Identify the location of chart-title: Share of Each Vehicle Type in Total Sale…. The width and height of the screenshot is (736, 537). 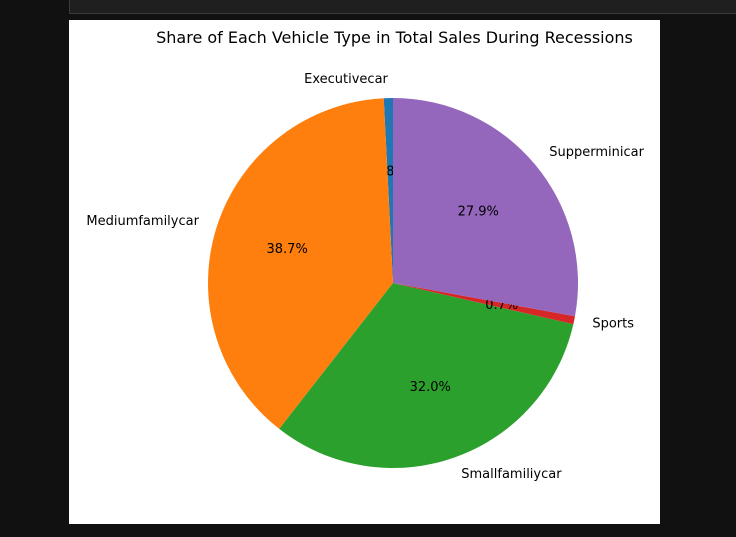
(394, 37).